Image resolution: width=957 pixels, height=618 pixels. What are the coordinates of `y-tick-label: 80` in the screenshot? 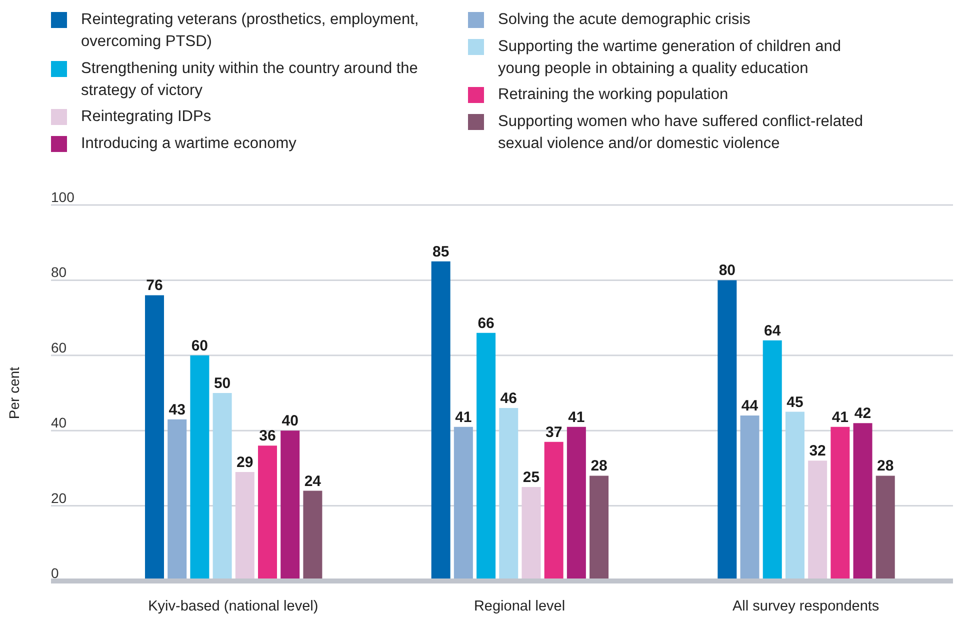 It's located at (59, 272).